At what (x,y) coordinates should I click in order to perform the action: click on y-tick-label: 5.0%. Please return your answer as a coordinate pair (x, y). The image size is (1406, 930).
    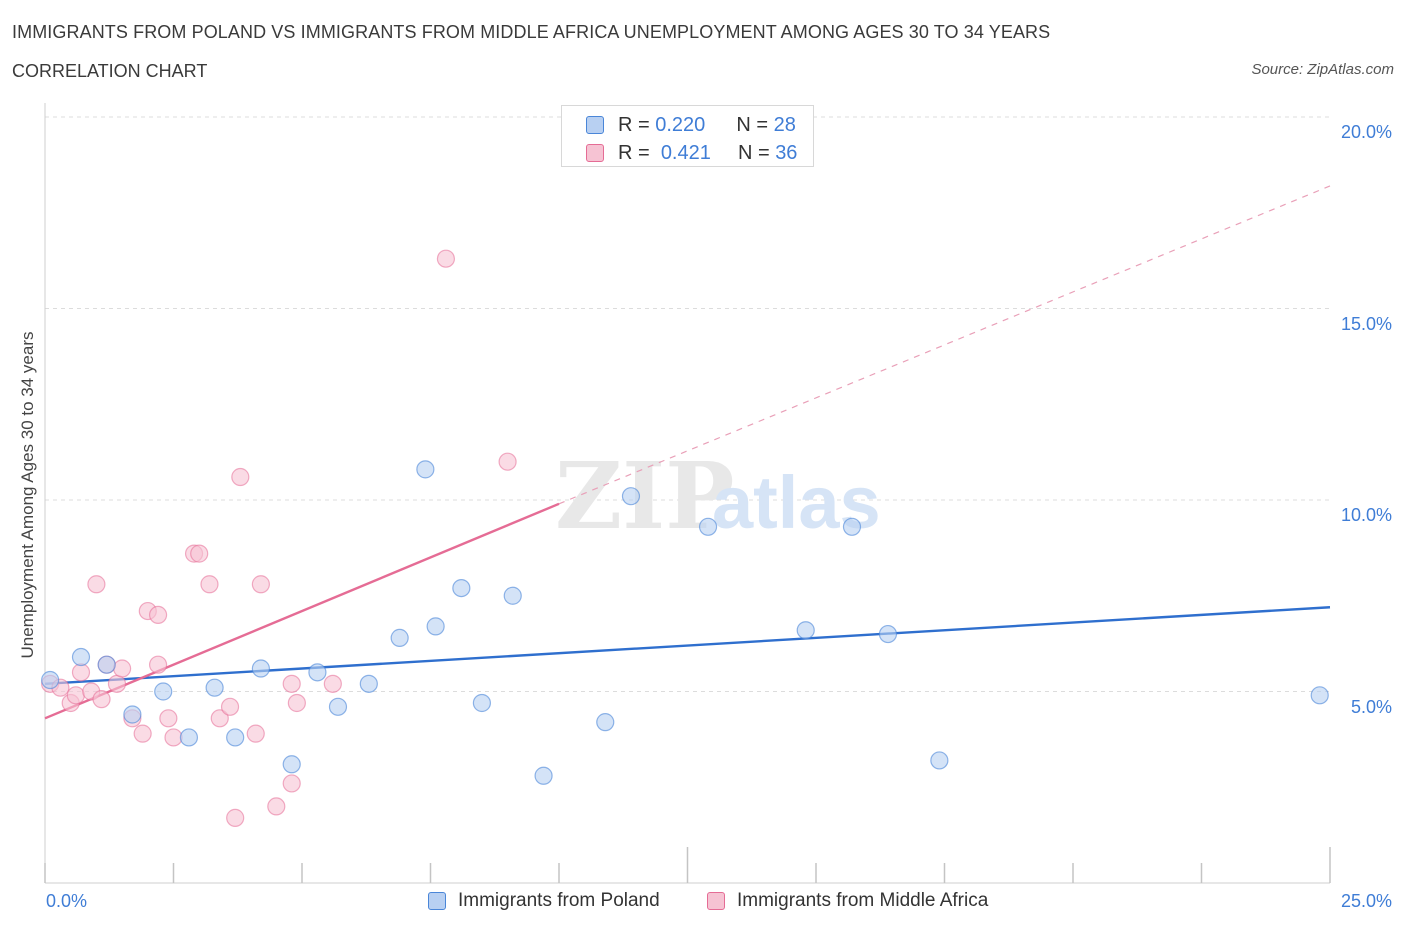
    Looking at the image, I should click on (1371, 706).